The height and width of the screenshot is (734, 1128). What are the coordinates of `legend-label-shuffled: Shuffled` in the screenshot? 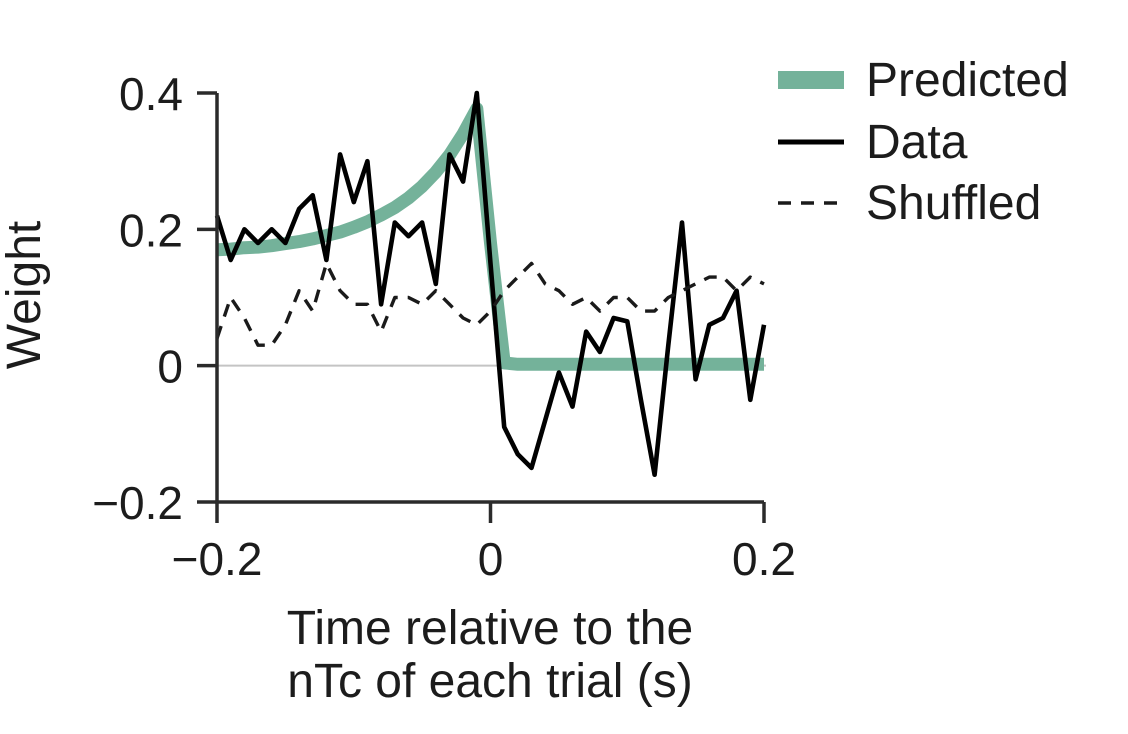 It's located at (953, 203).